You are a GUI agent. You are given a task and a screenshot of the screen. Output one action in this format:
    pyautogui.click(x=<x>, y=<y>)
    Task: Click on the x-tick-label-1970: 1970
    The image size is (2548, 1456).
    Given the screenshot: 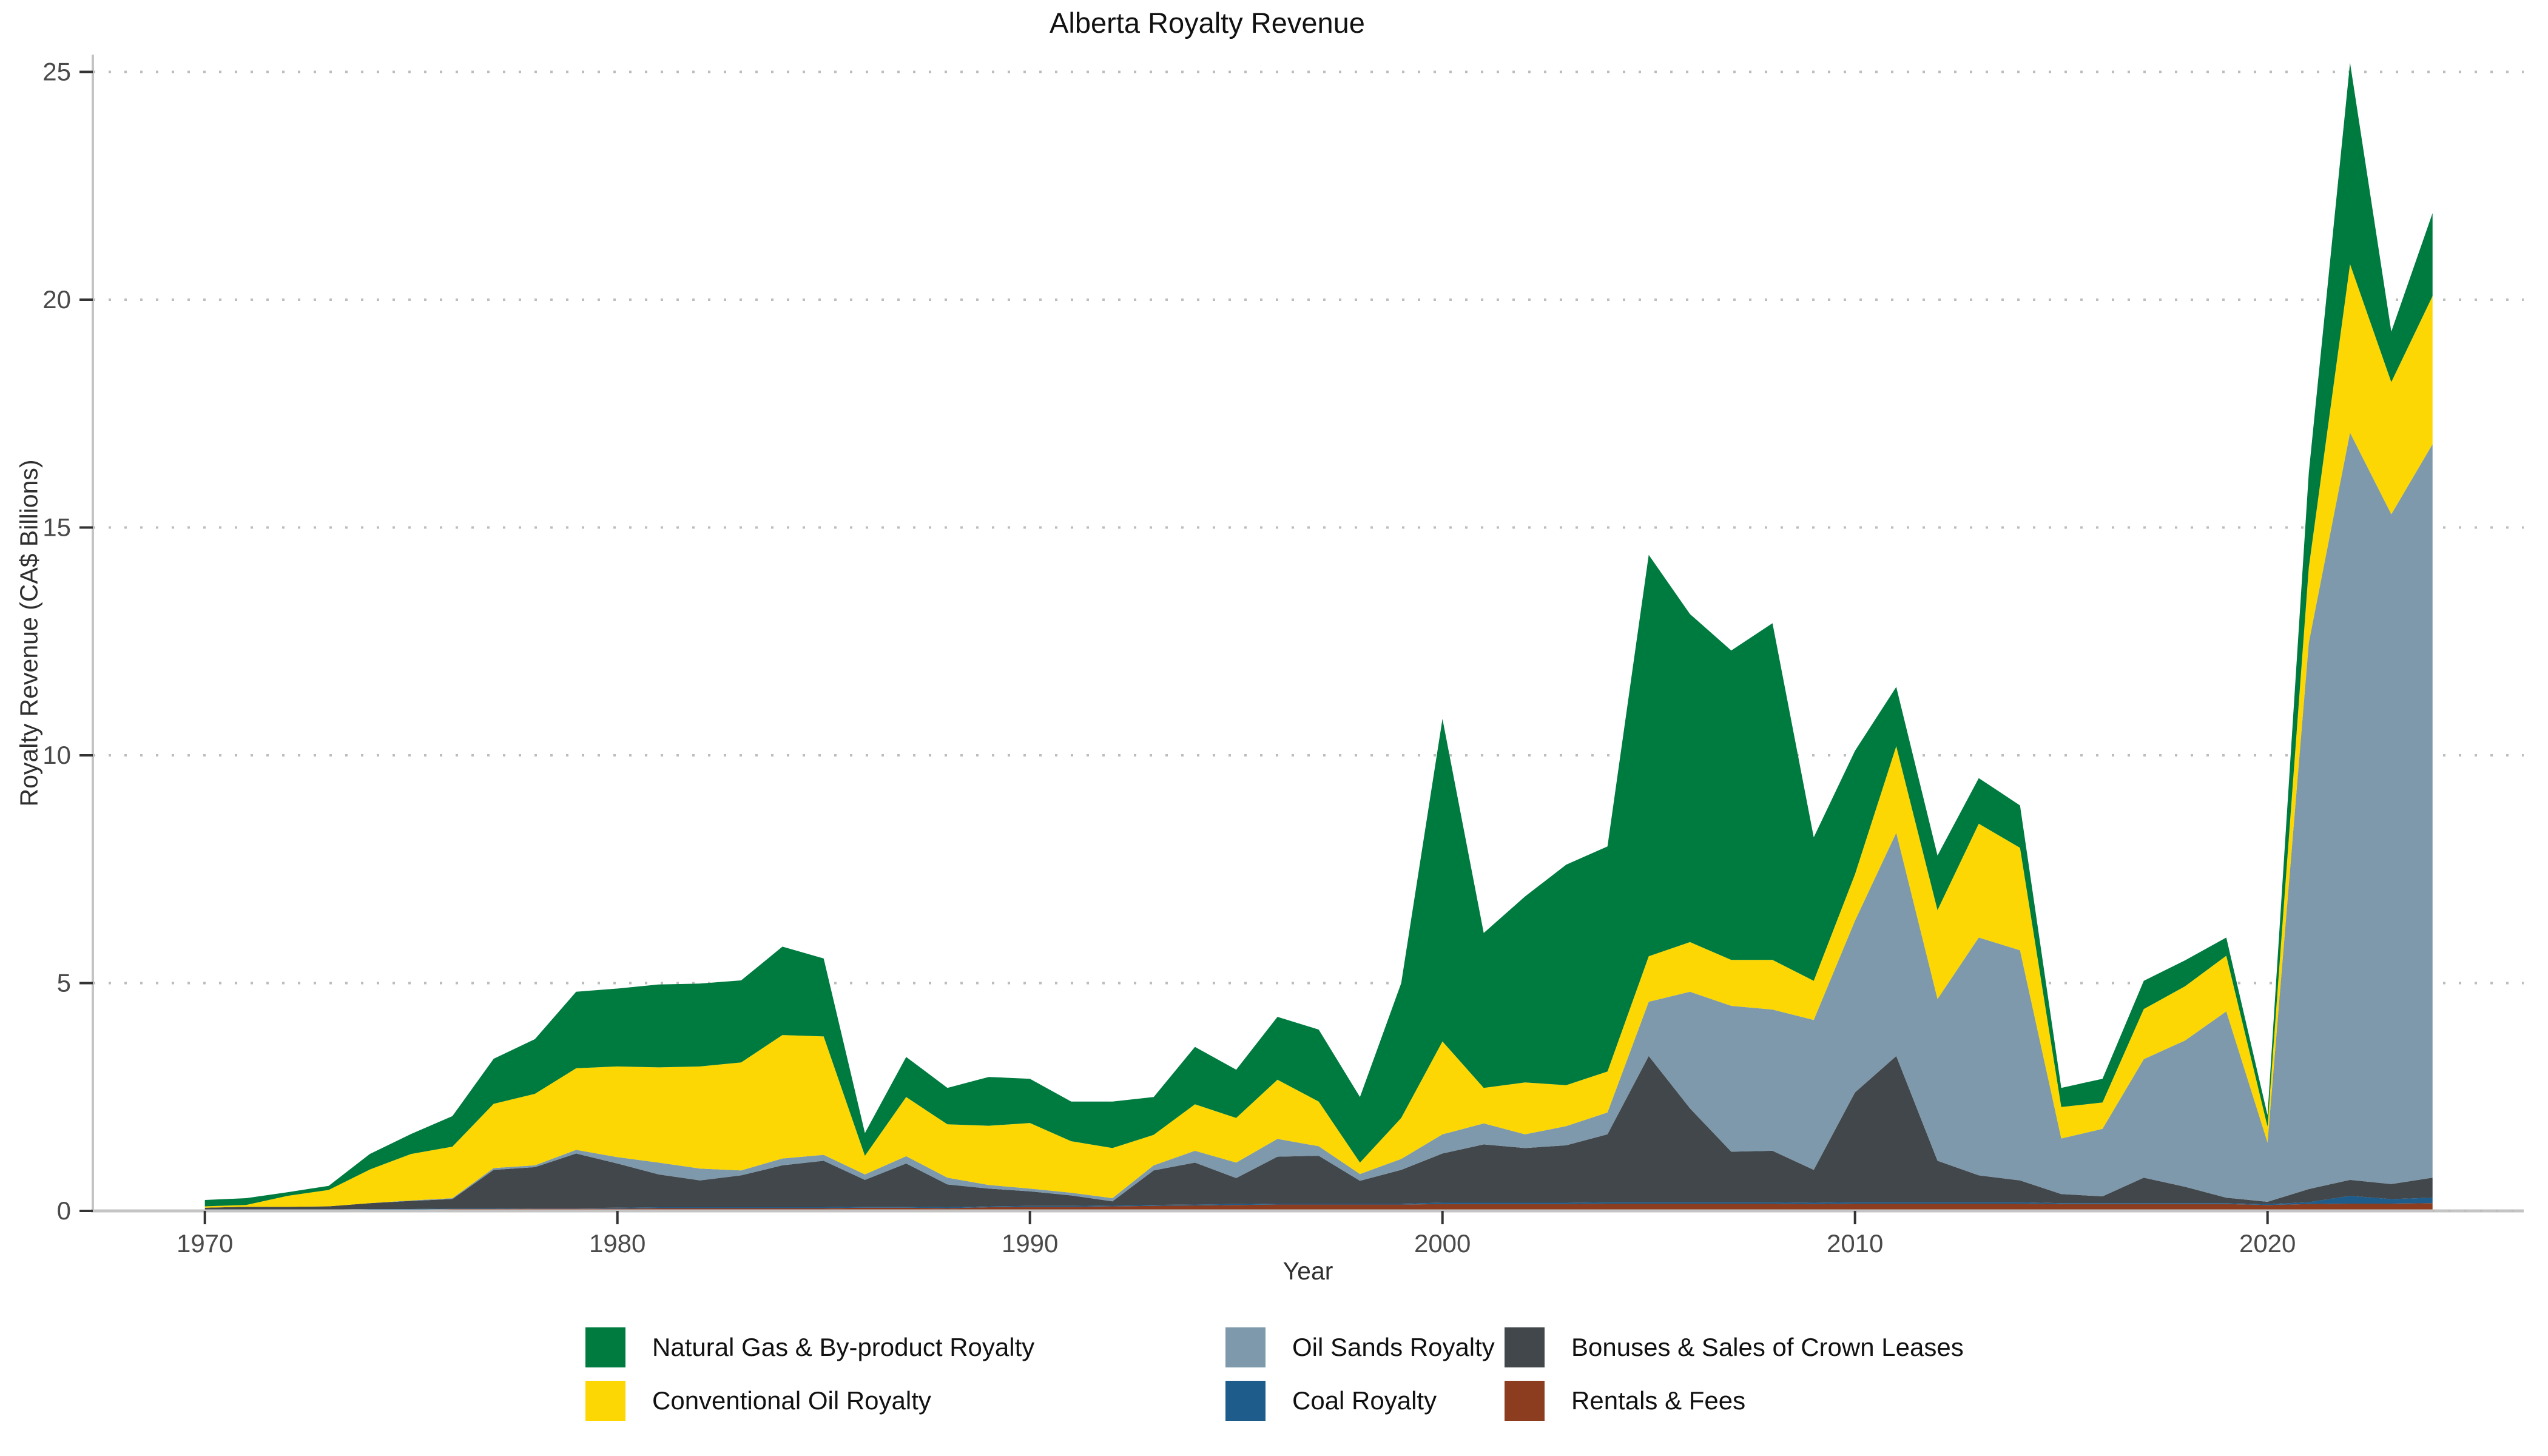 What is the action you would take?
    pyautogui.click(x=205, y=1243)
    